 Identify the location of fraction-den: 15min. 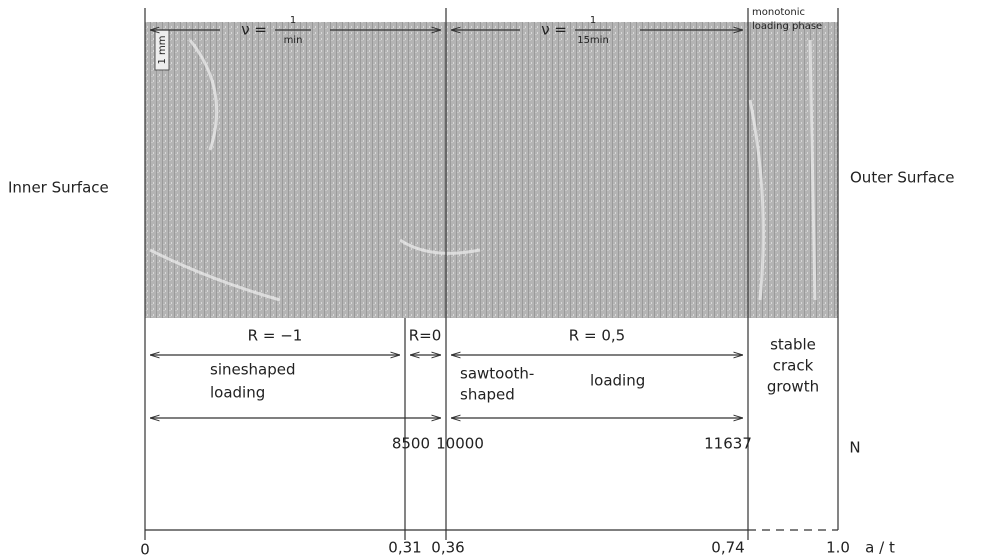
(593, 40).